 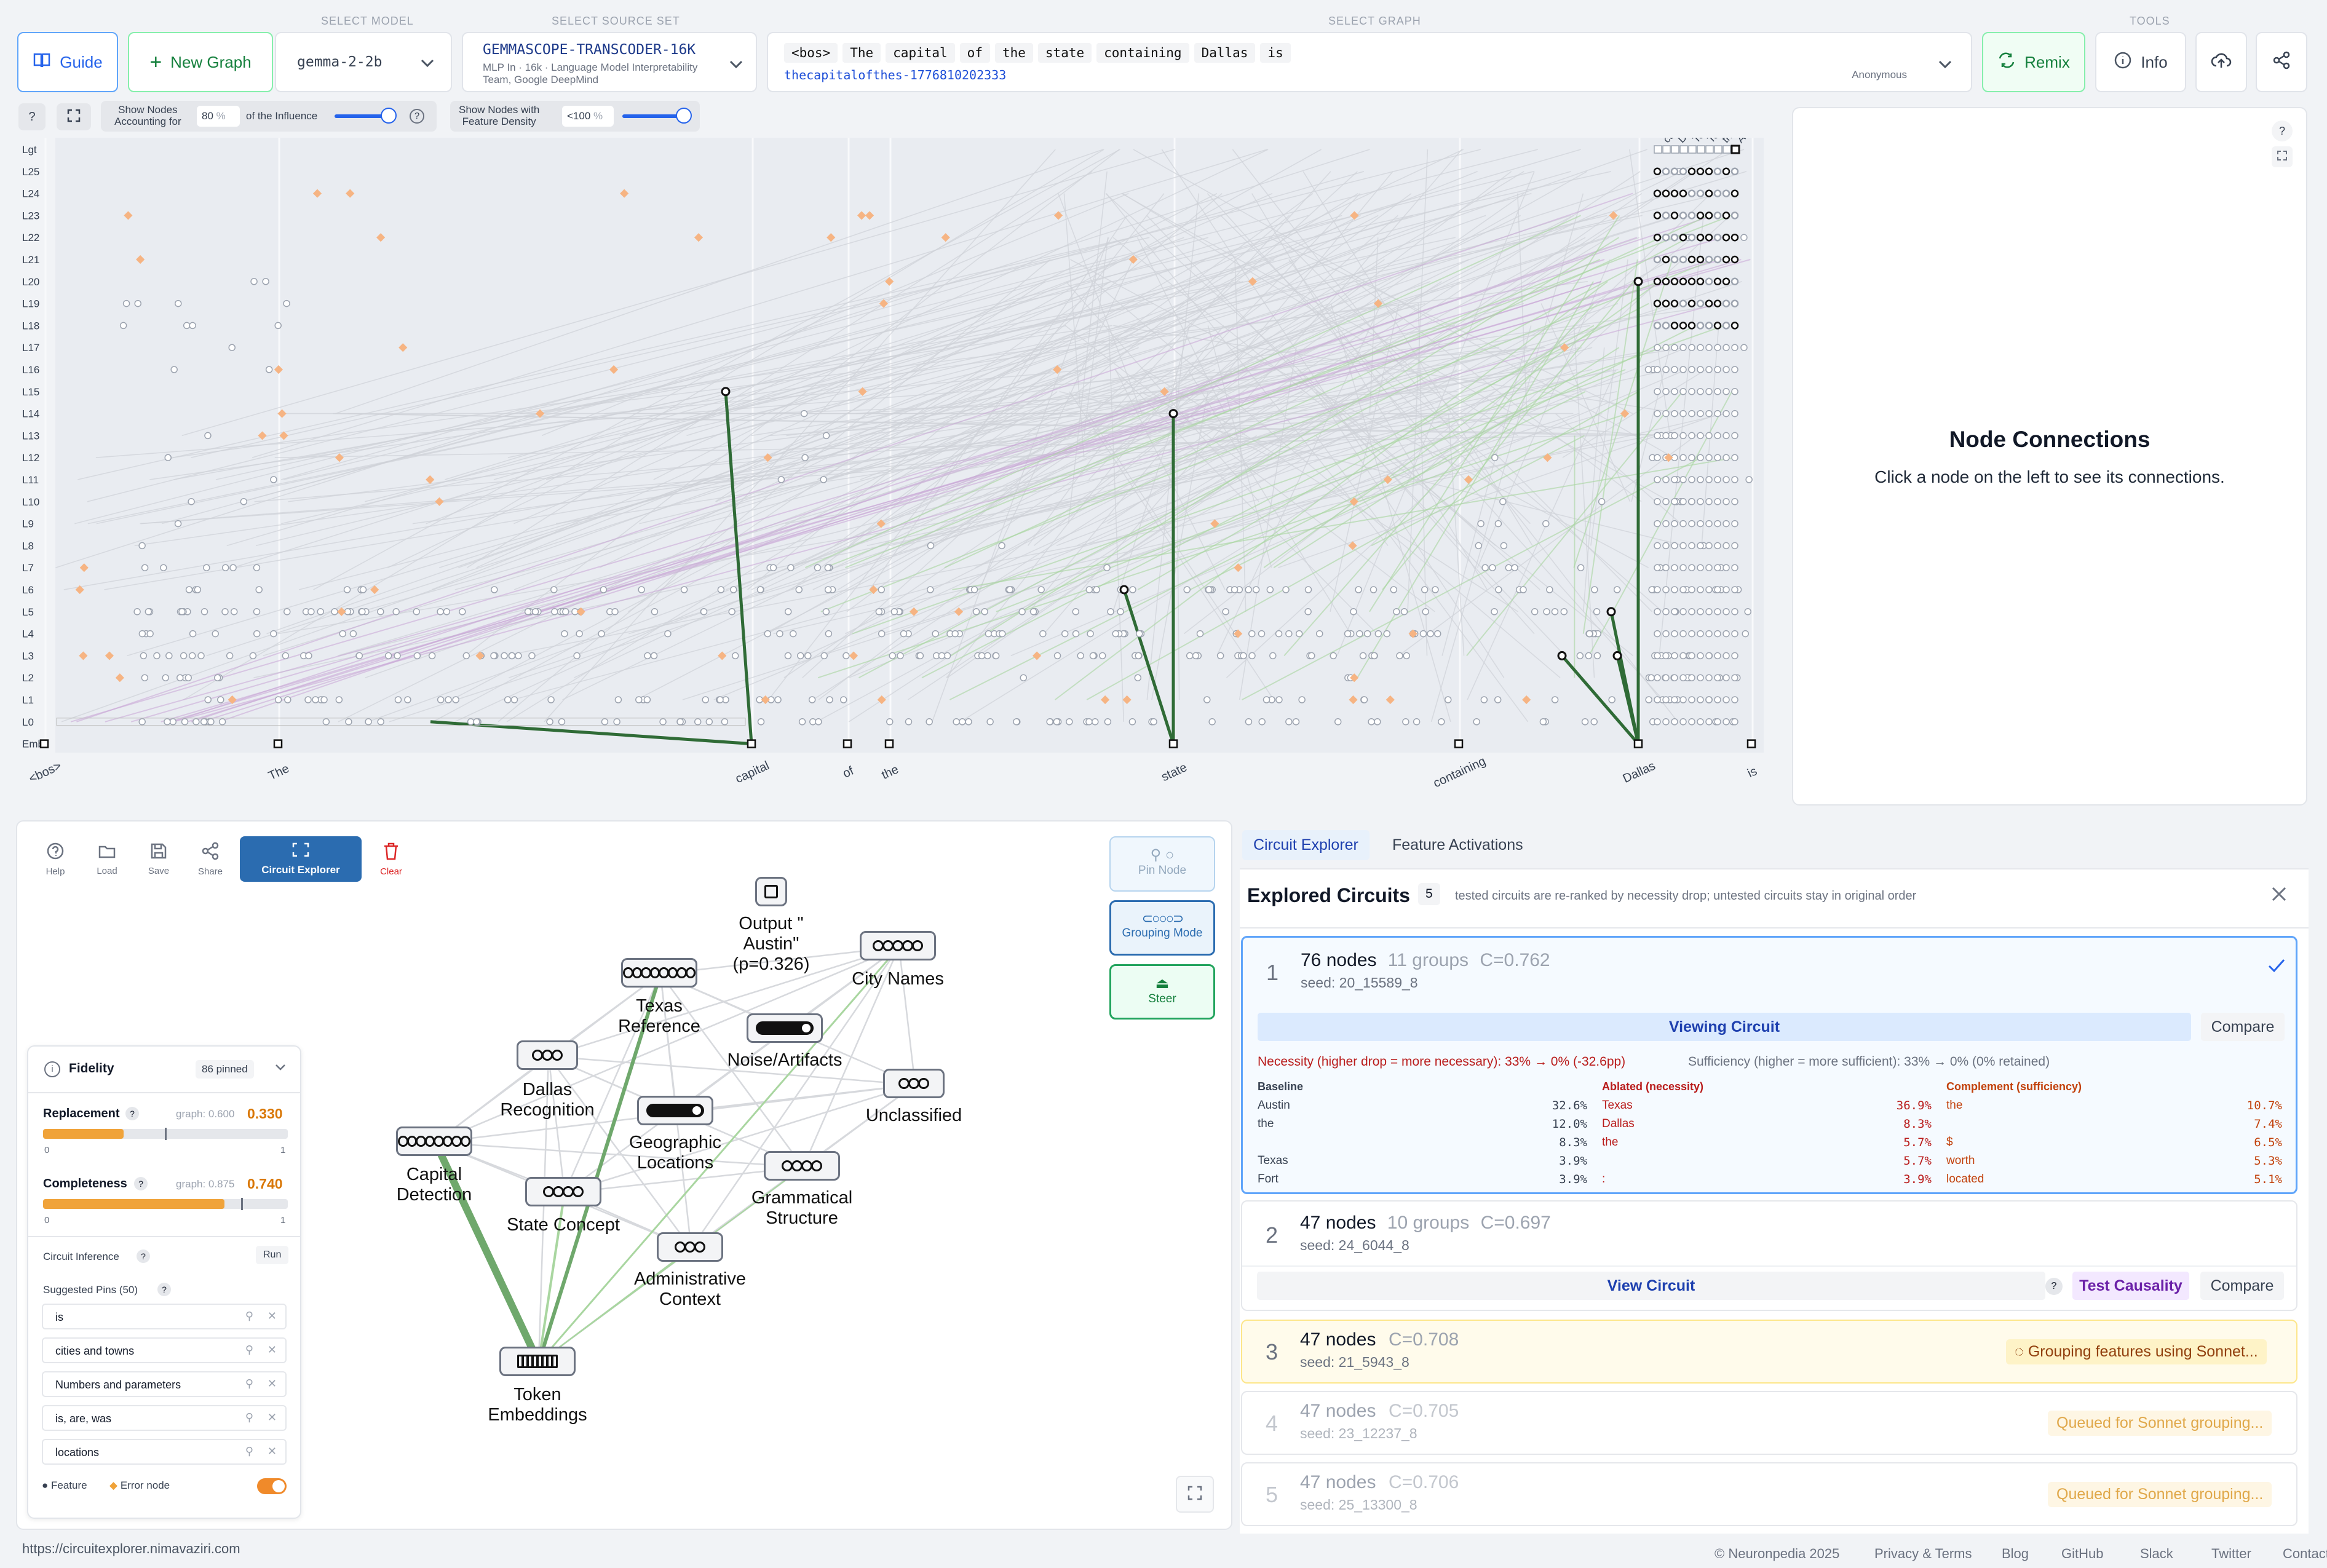 I want to click on circuit-completeness: C=0.762, so click(x=1515, y=960).